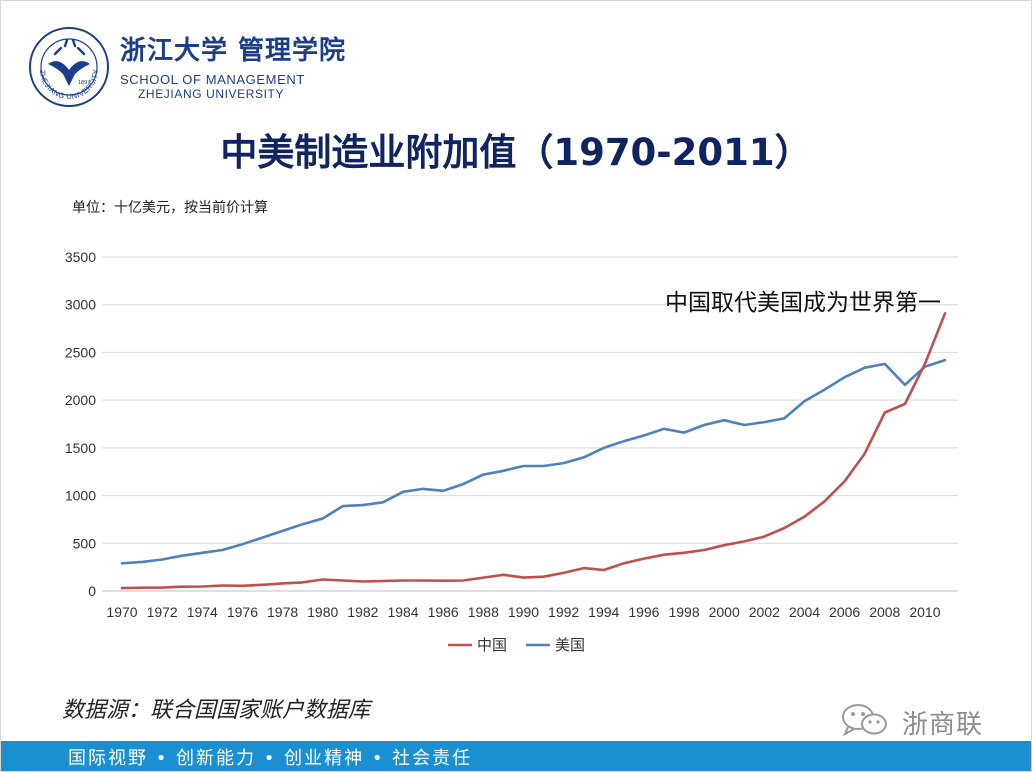 Image resolution: width=1032 pixels, height=772 pixels. What do you see at coordinates (764, 612) in the screenshot?
I see `x-tick-label: 2002` at bounding box center [764, 612].